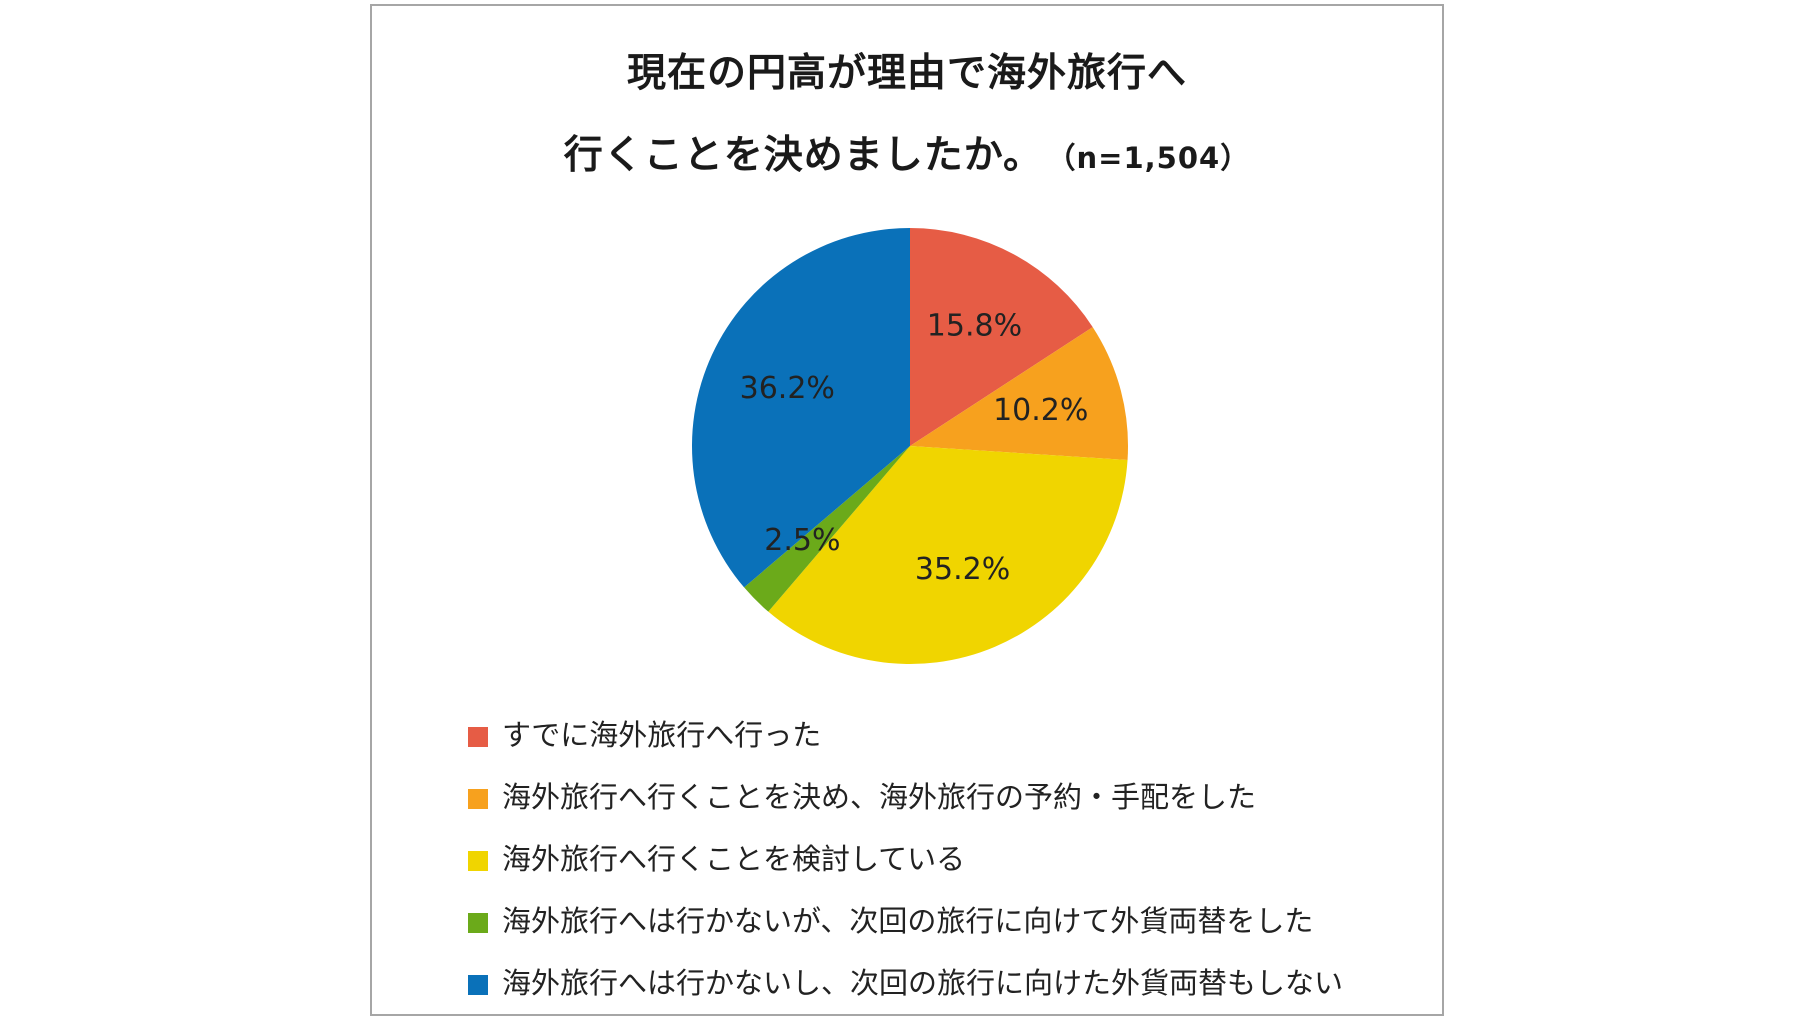 Image resolution: width=1807 pixels, height=1018 pixels. I want to click on legend-label: 海外旅行へ行くことを検討している, so click(734, 859).